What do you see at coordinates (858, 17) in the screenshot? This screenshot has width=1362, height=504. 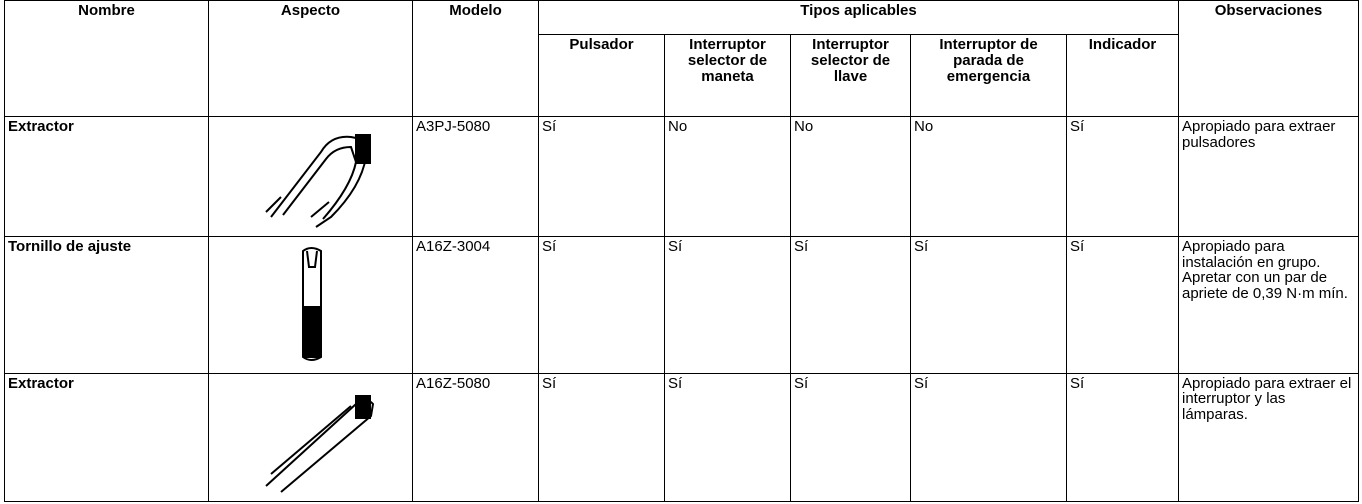 I see `header-cell: Tipos aplicables` at bounding box center [858, 17].